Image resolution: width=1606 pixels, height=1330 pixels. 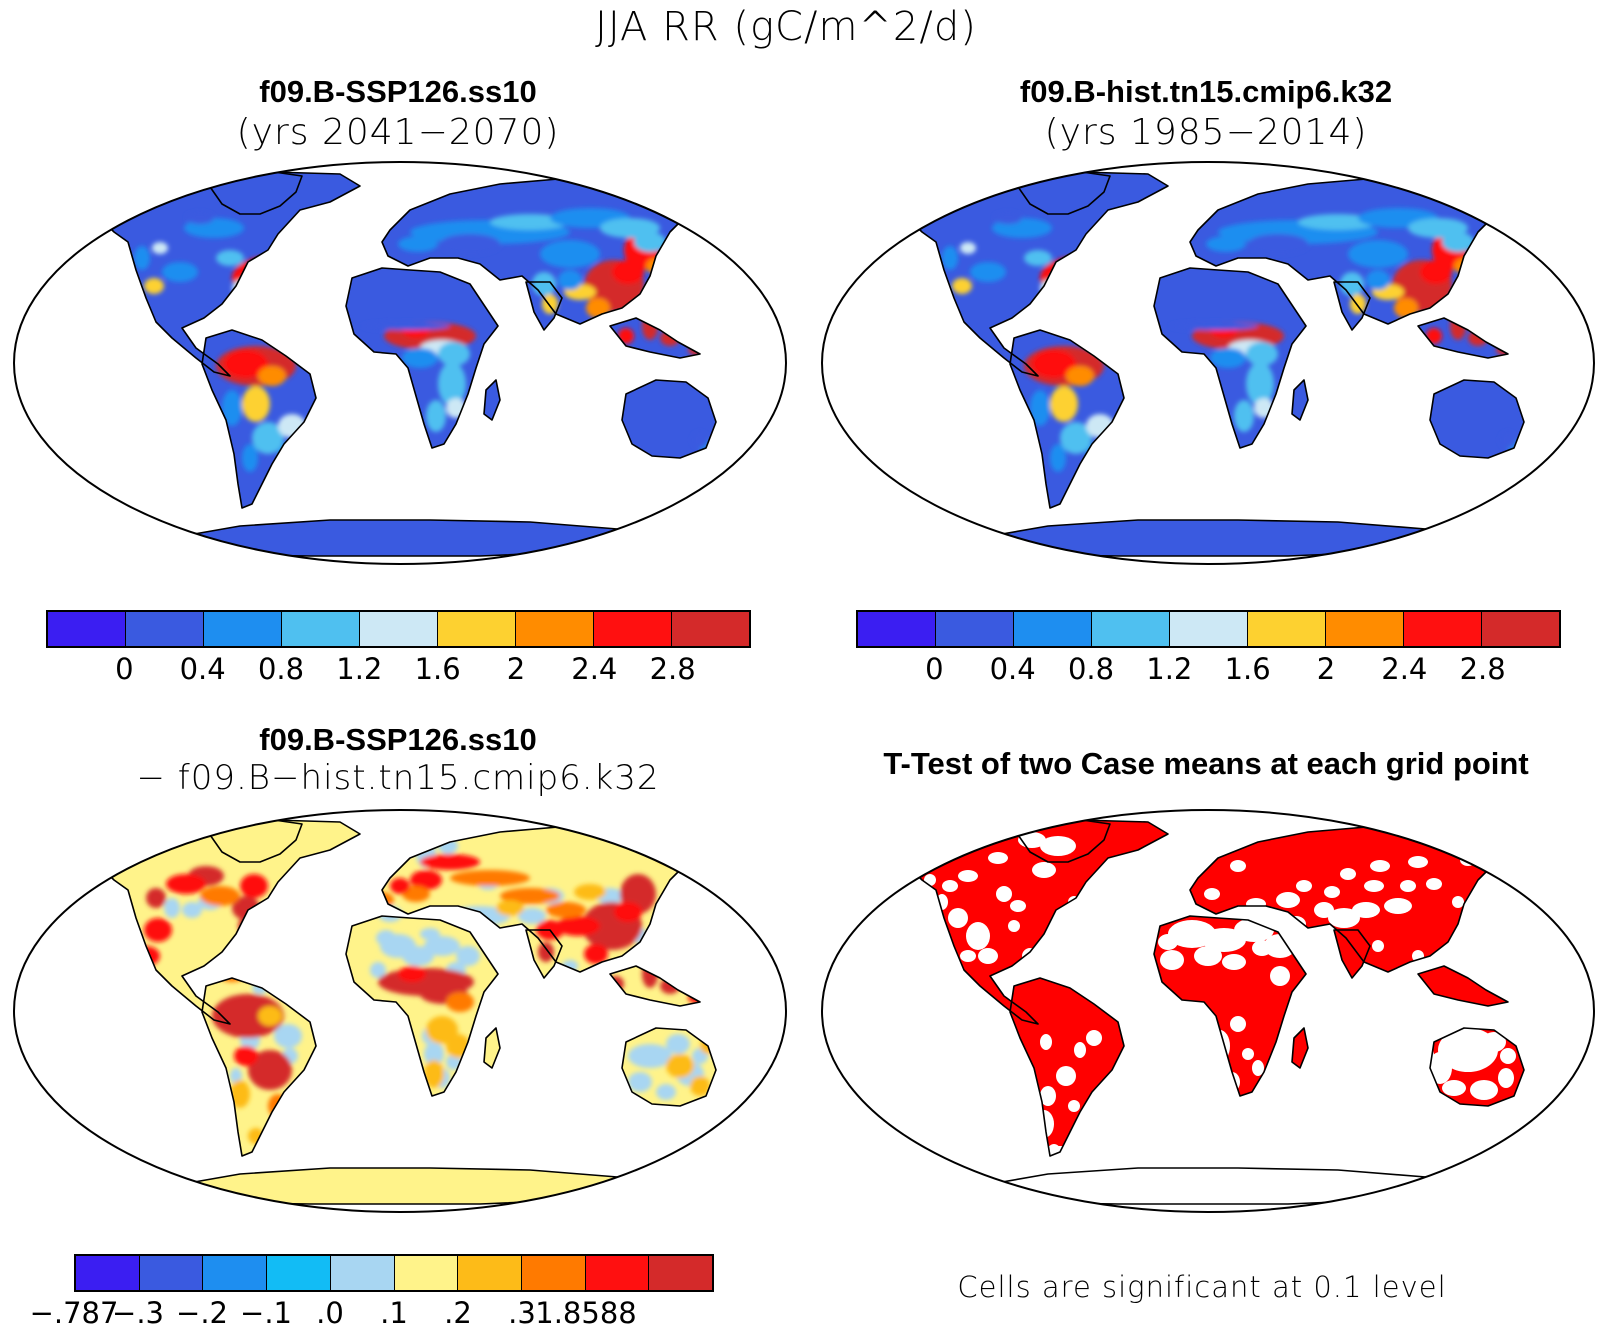 What do you see at coordinates (1206, 91) in the screenshot?
I see `panel-historical-title: f09.B-hist.tn15.cmip6.k32` at bounding box center [1206, 91].